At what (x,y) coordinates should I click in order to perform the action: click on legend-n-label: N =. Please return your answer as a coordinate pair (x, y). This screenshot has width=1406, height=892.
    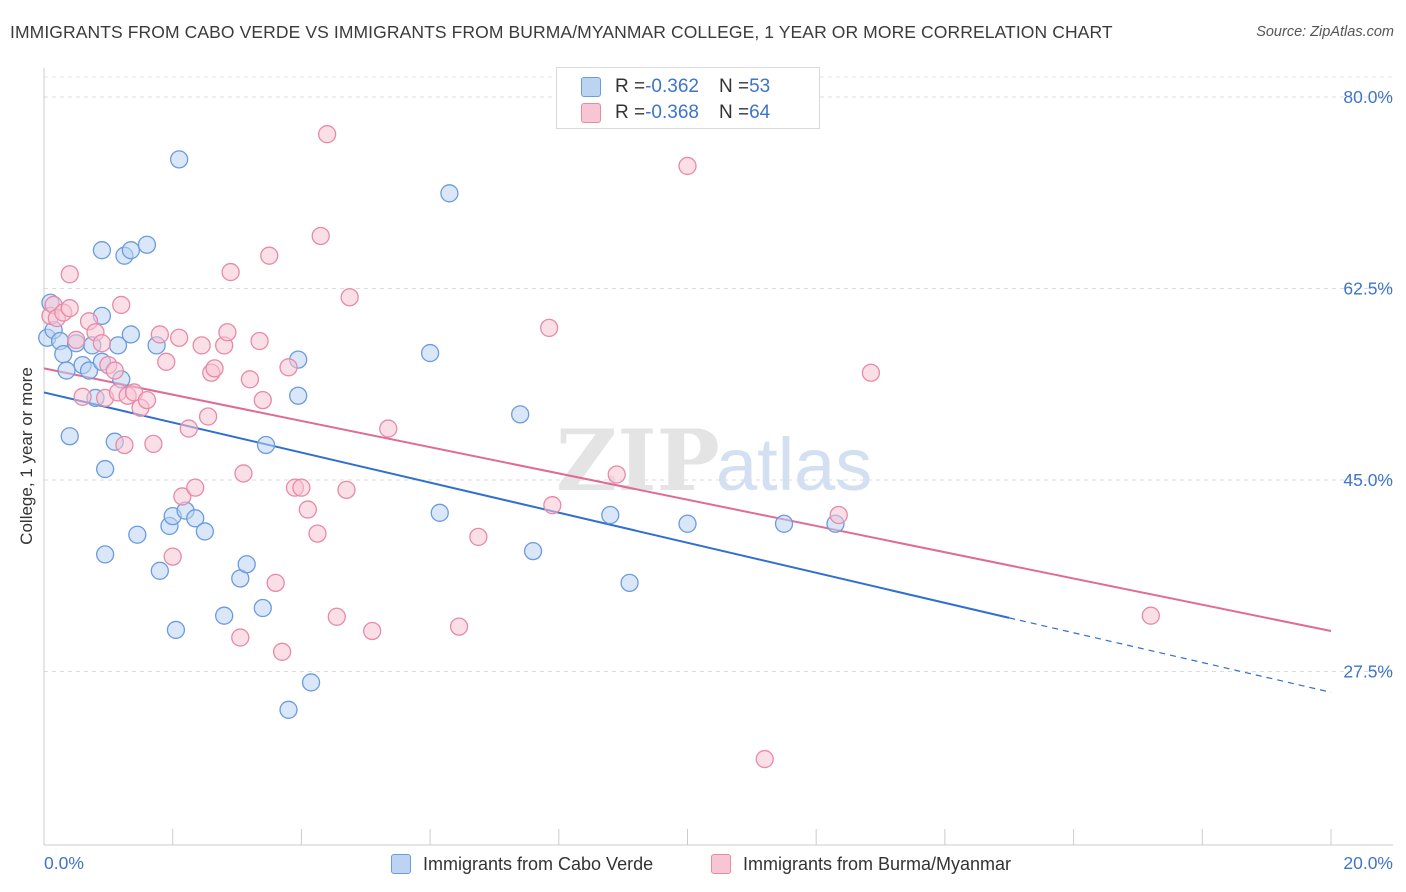
    Looking at the image, I should click on (734, 112).